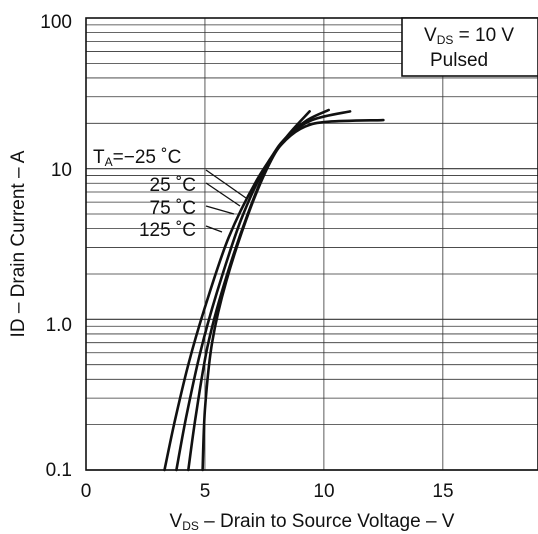  Describe the element at coordinates (176, 521) in the screenshot. I see `x-axis-label-main: V` at that location.